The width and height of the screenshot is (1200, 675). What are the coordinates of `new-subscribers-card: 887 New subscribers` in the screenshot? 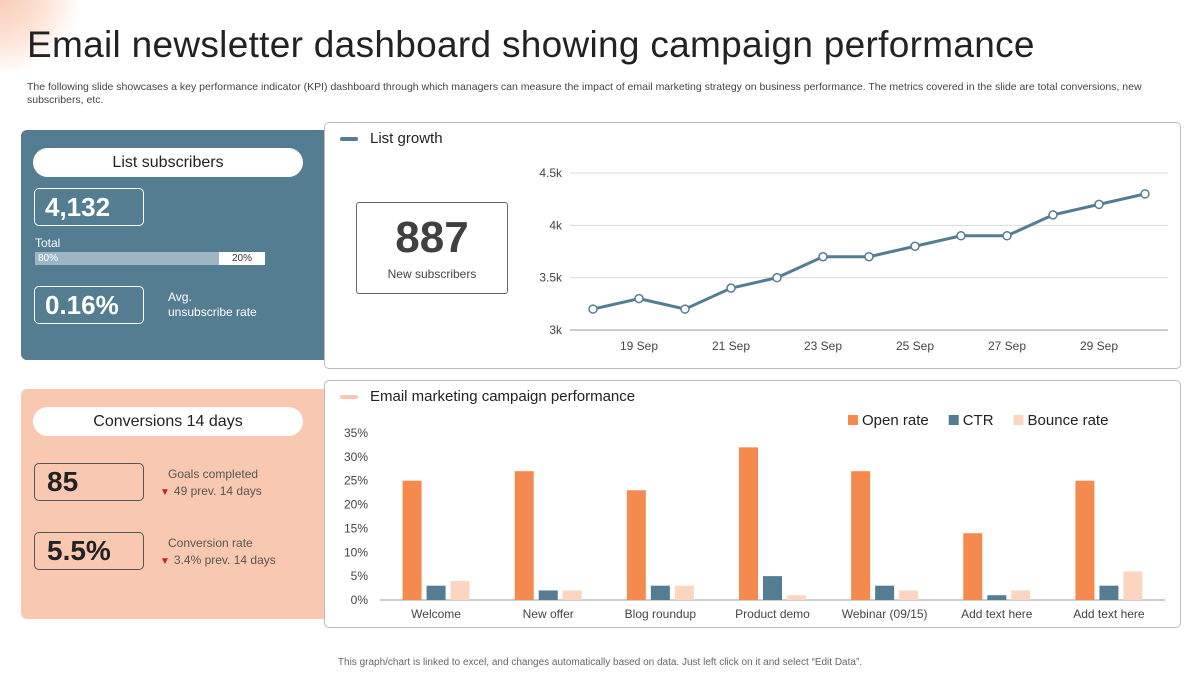 It's located at (432, 248).